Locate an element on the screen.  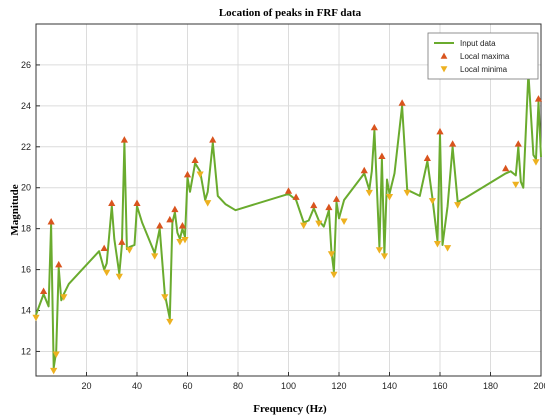
x-tick-label: 80 is located at coordinates (238, 386).